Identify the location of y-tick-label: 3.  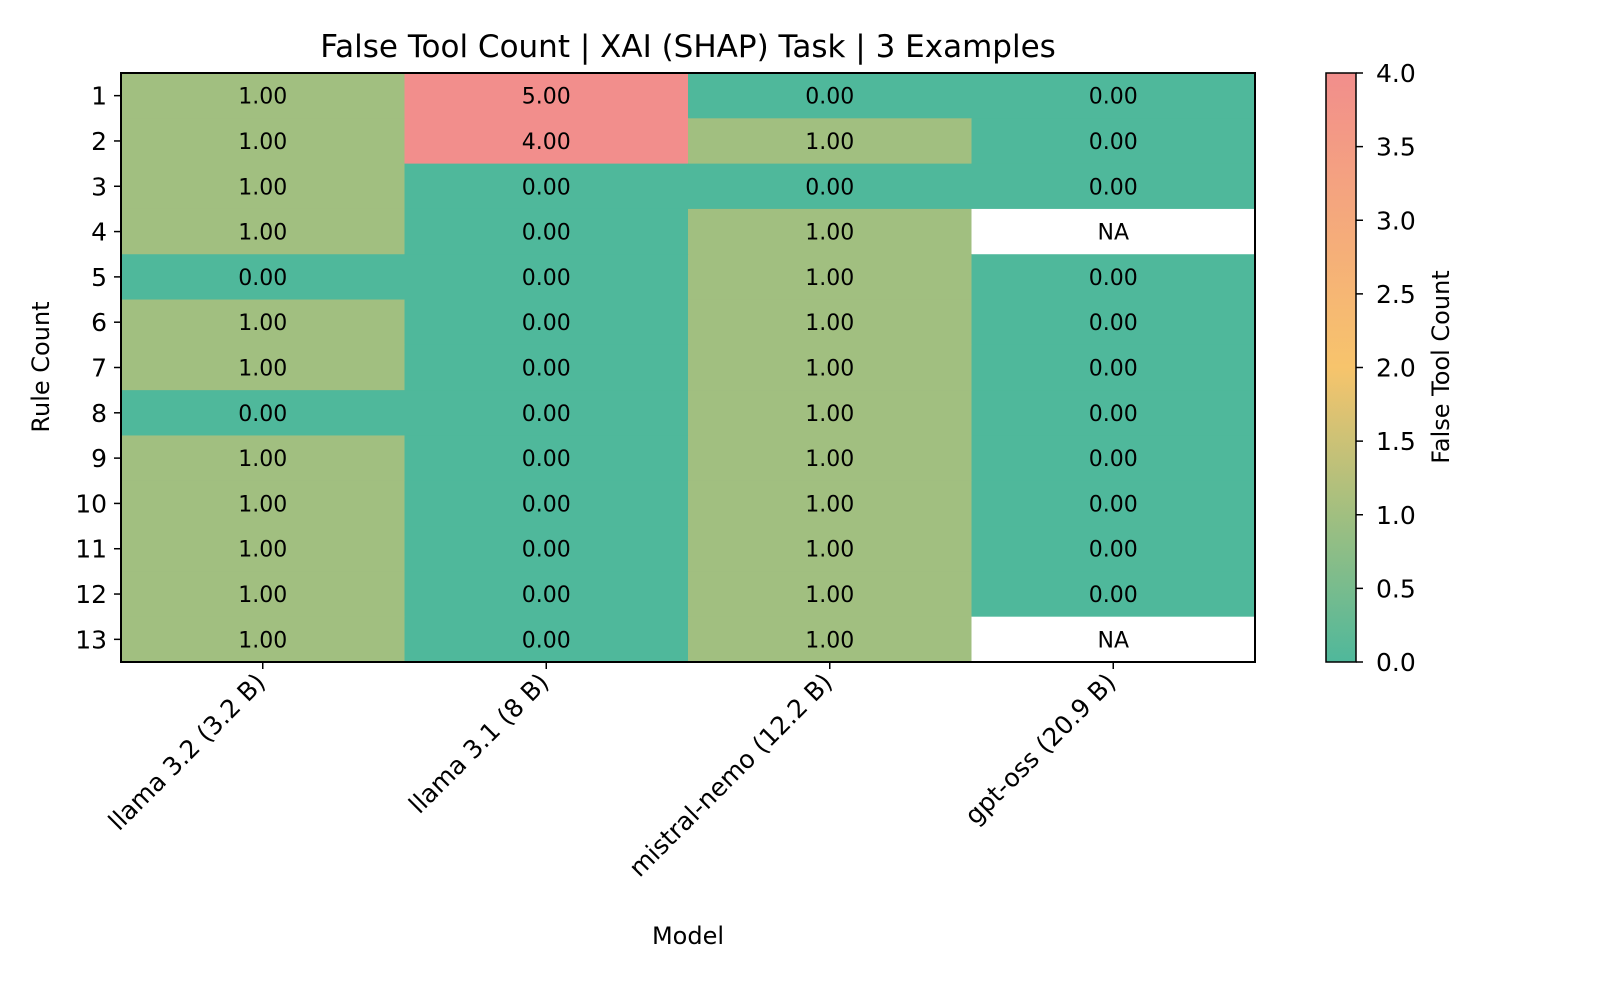
(99, 186).